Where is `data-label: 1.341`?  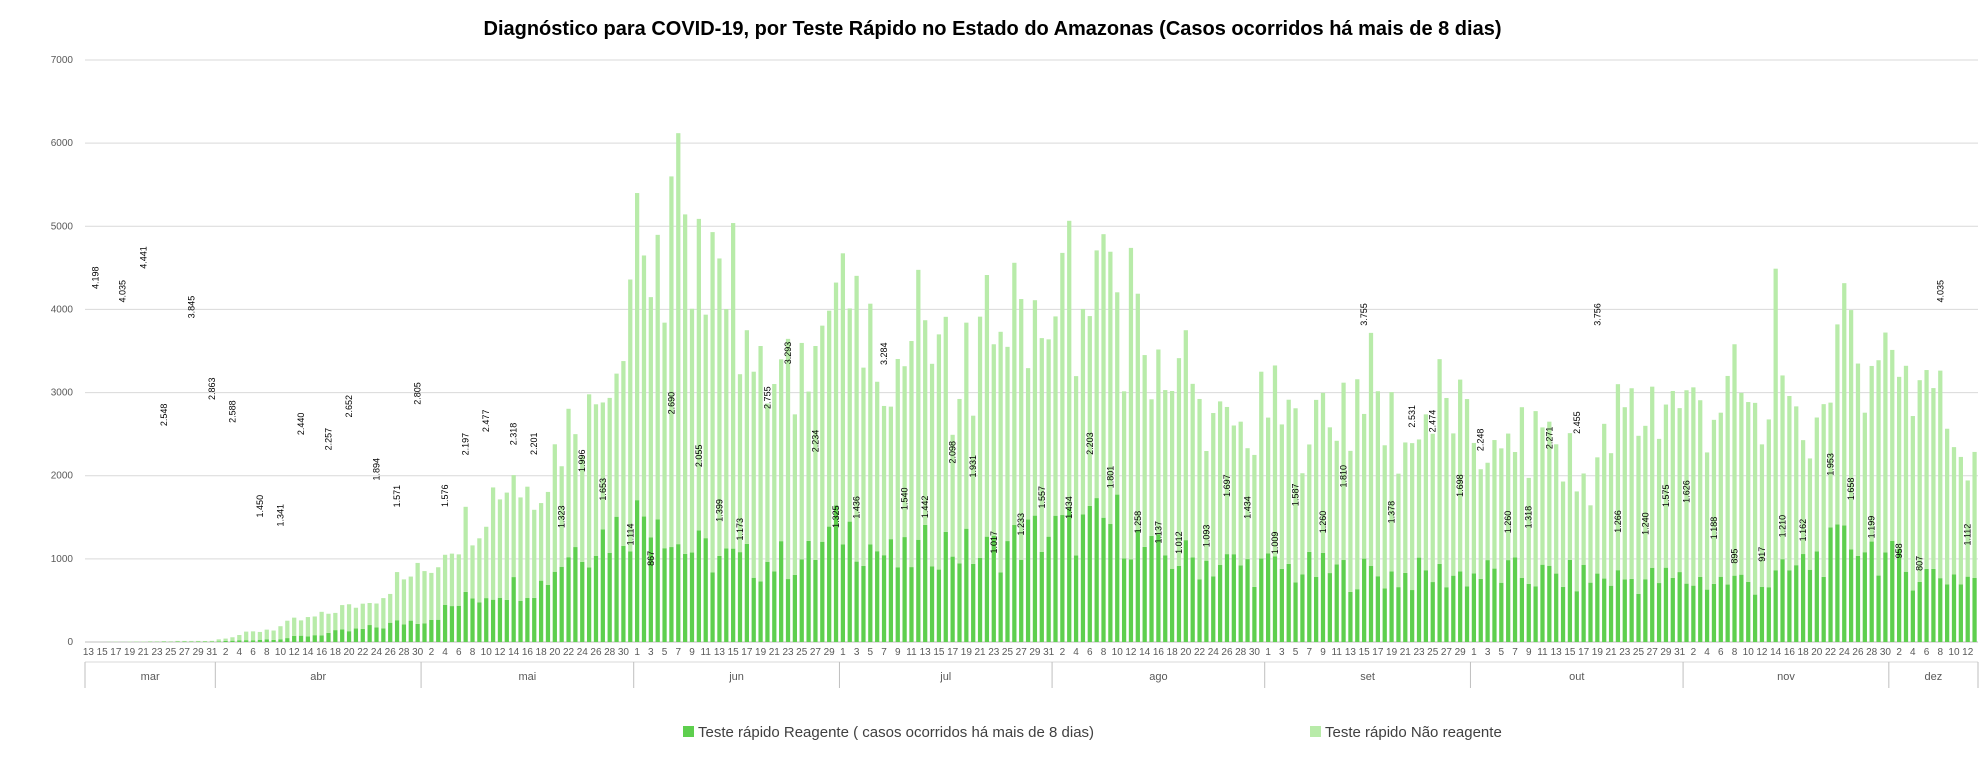
data-label: 1.341 is located at coordinates (280, 515).